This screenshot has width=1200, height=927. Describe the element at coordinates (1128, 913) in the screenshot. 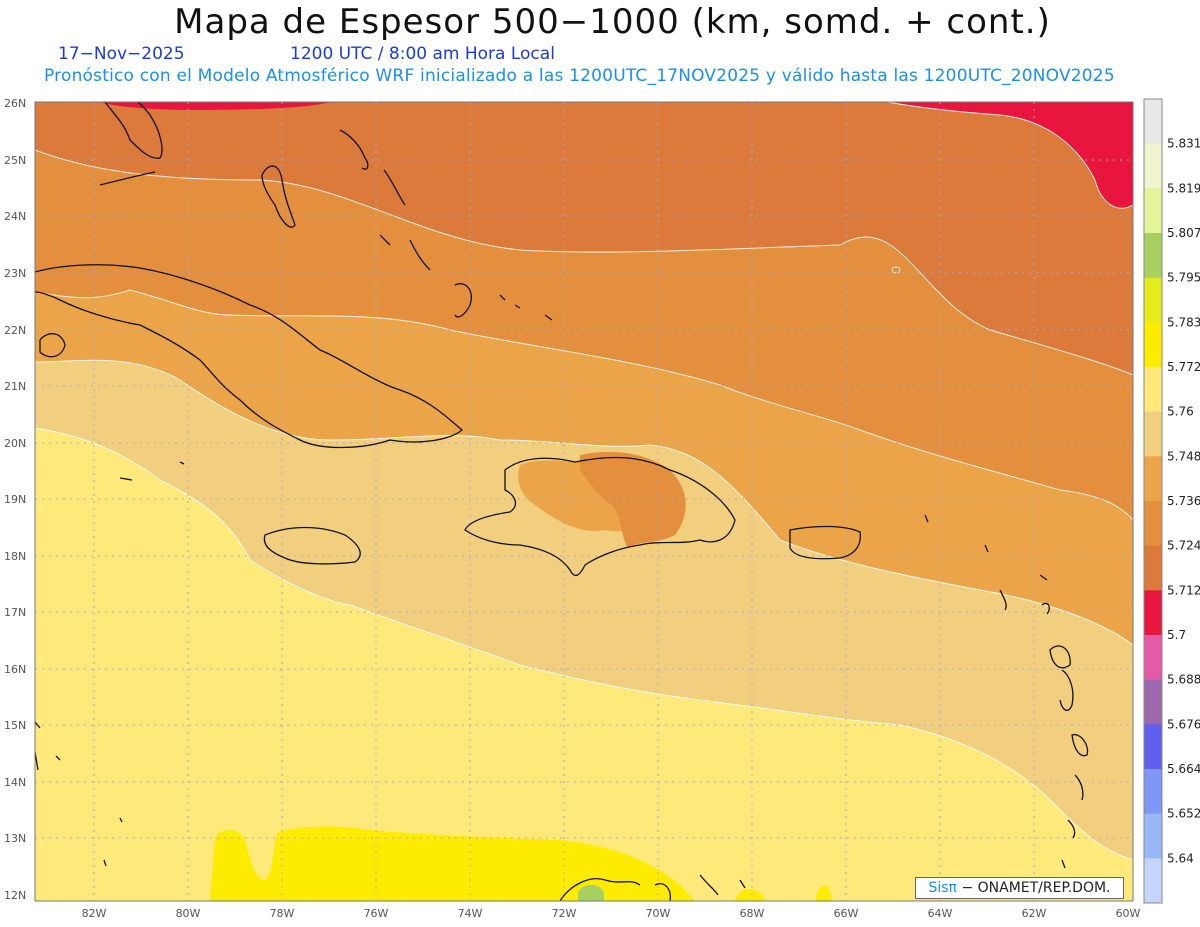

I see `lon-label-60w: 60W` at that location.